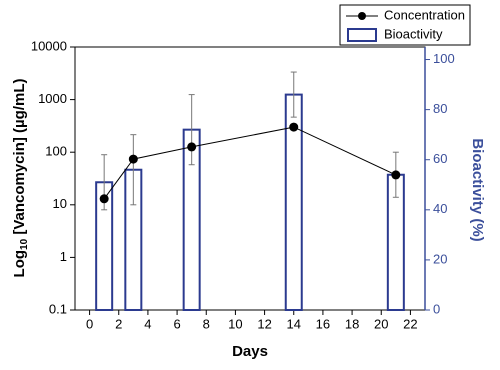 The width and height of the screenshot is (500, 370). I want to click on x-tick-label: 22, so click(410, 323).